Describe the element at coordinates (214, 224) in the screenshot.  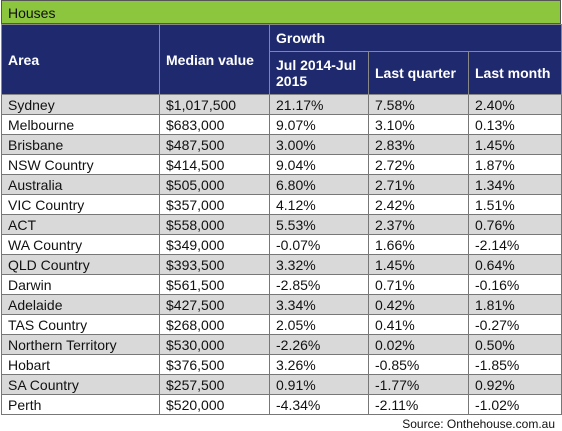
I see `value-cell: $558,000` at that location.